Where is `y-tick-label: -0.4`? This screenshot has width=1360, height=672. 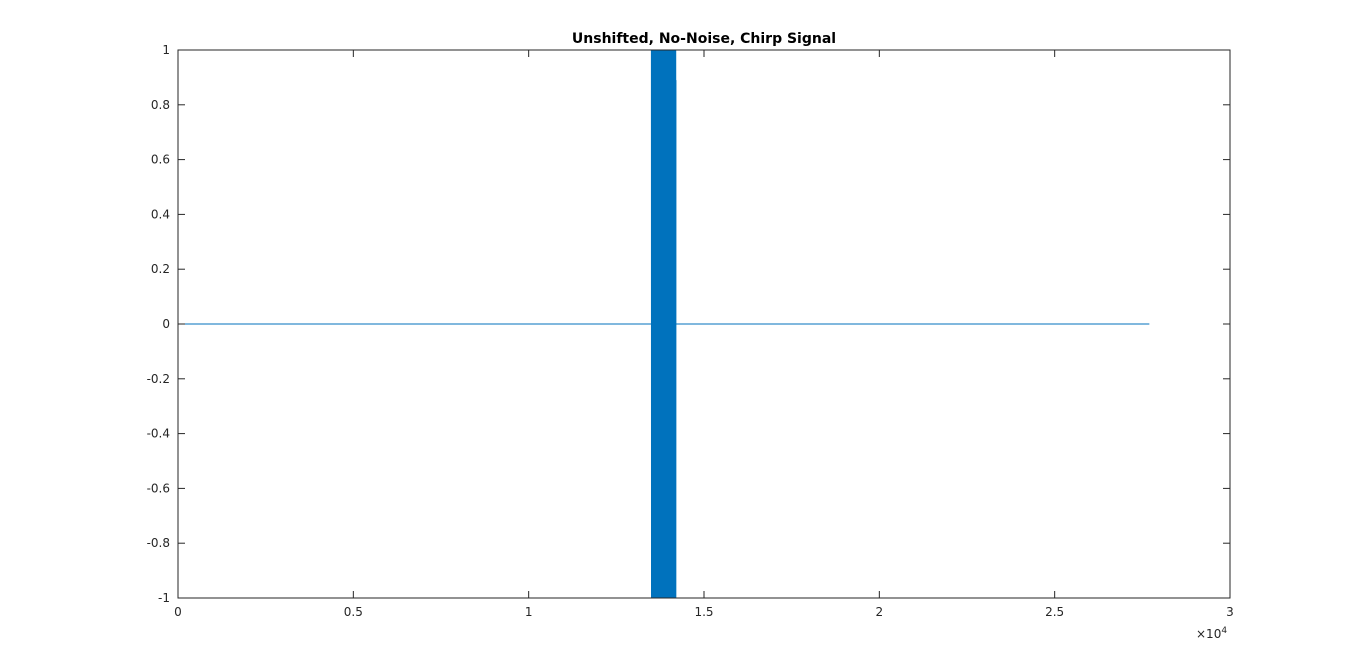 y-tick-label: -0.4 is located at coordinates (158, 434).